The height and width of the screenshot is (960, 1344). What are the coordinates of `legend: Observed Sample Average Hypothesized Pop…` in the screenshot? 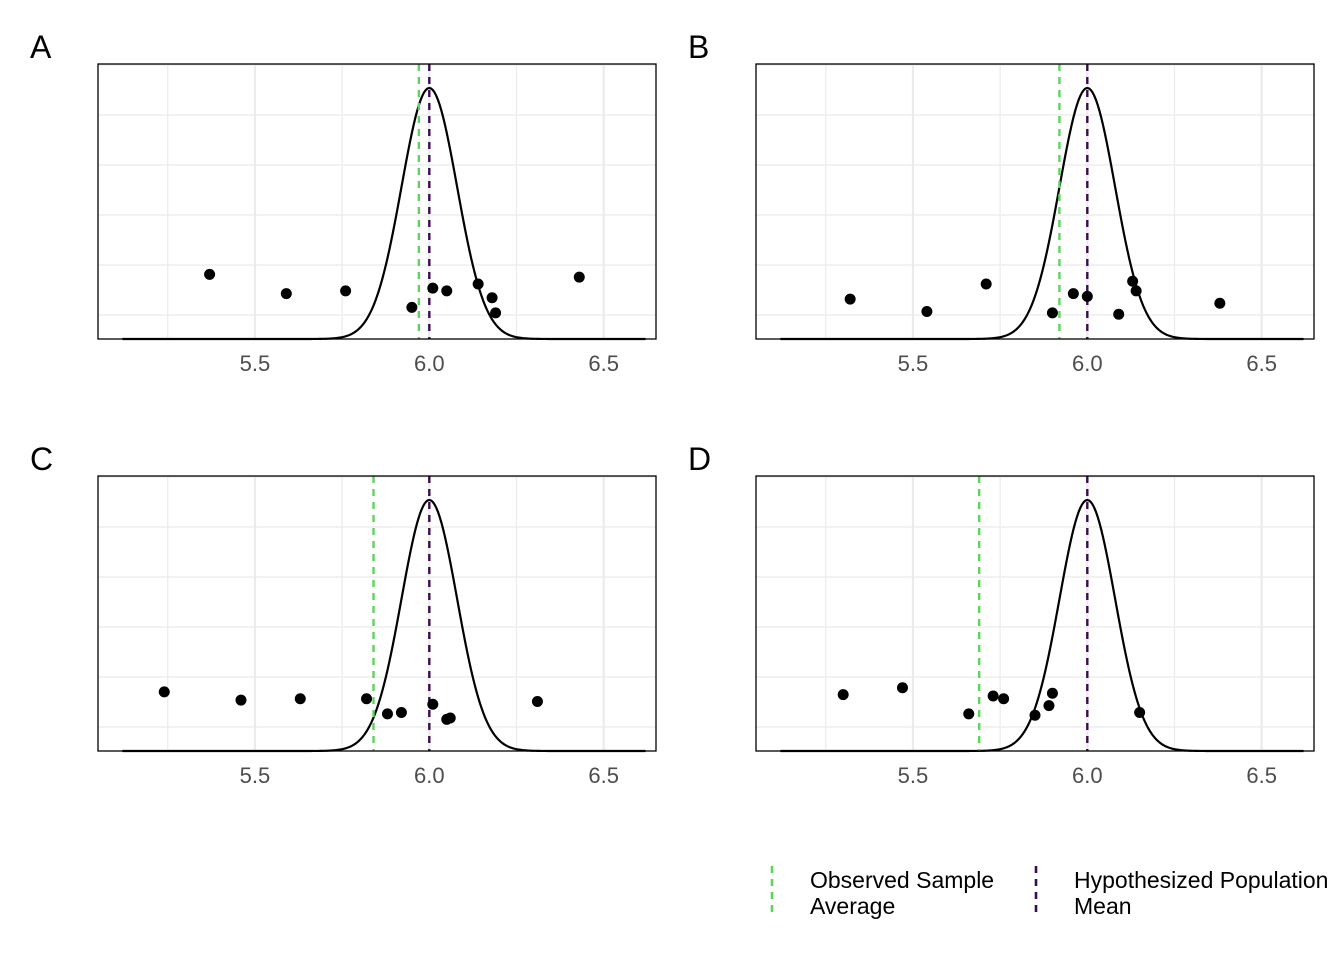 It's located at (1049, 892).